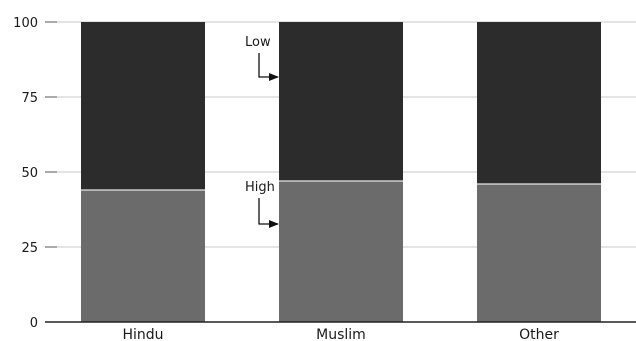  What do you see at coordinates (539, 334) in the screenshot?
I see `category-label-other: Other` at bounding box center [539, 334].